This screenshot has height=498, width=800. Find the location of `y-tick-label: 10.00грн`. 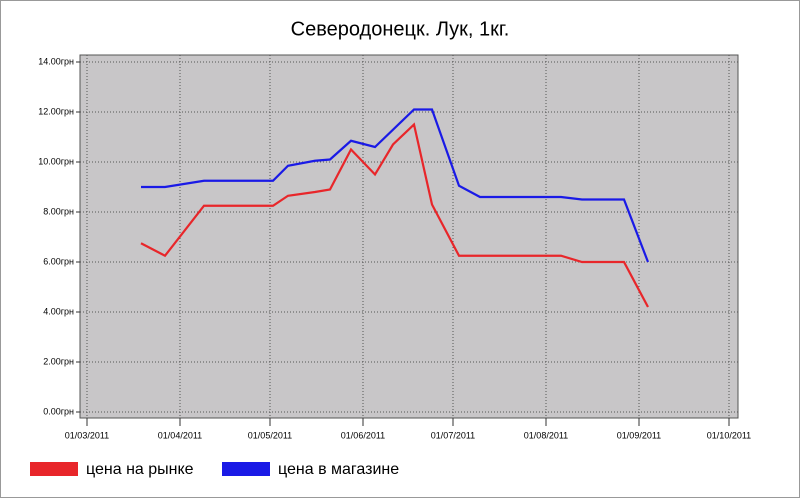

y-tick-label: 10.00грн is located at coordinates (56, 161).